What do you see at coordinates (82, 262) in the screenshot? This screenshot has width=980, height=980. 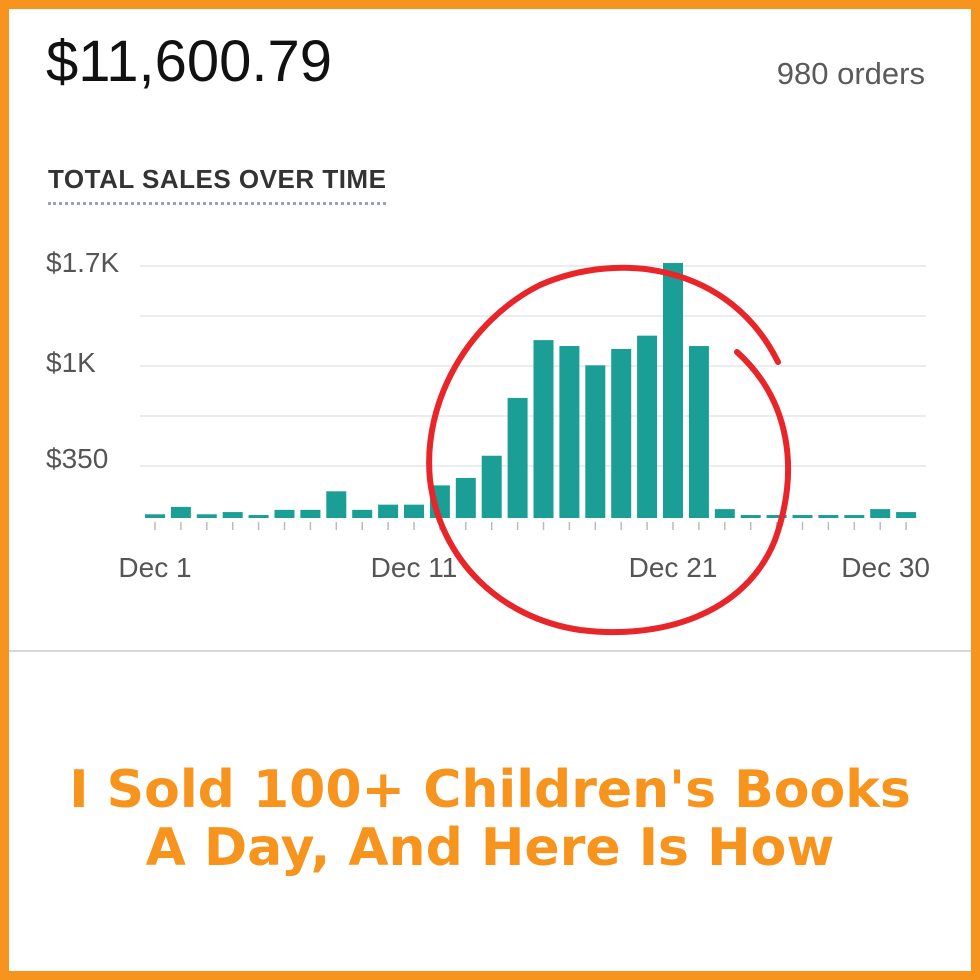 I see `y-tick-label: $1.7K` at bounding box center [82, 262].